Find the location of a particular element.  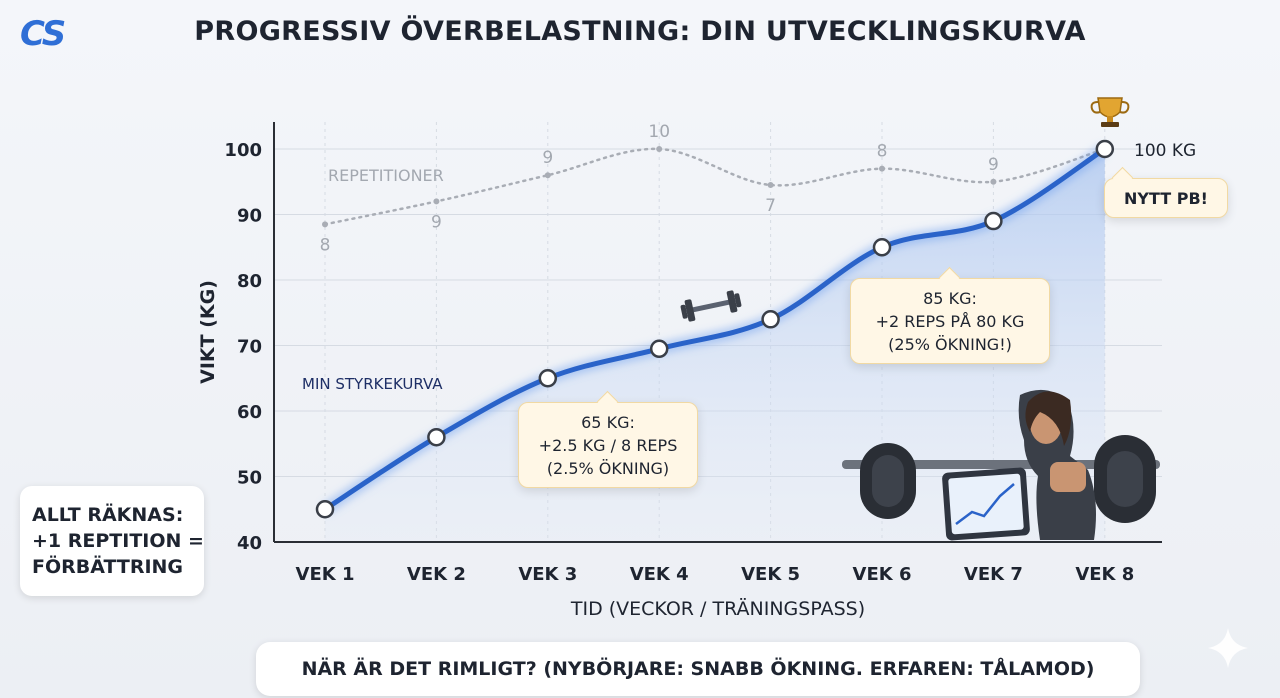

annotation-week-6-line-3: (25% ÖKNING!) is located at coordinates (950, 344).